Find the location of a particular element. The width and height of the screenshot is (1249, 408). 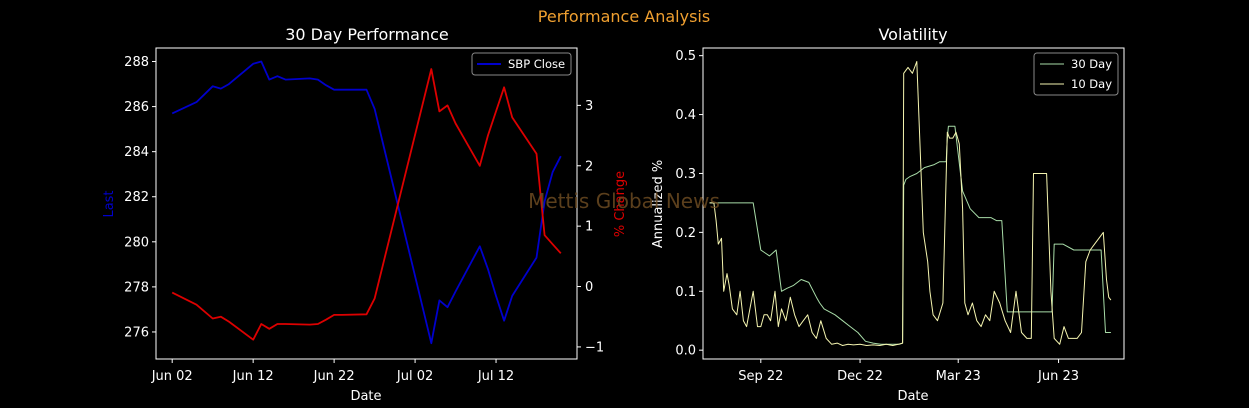

y-tick-label-left: 276 is located at coordinates (136, 332).